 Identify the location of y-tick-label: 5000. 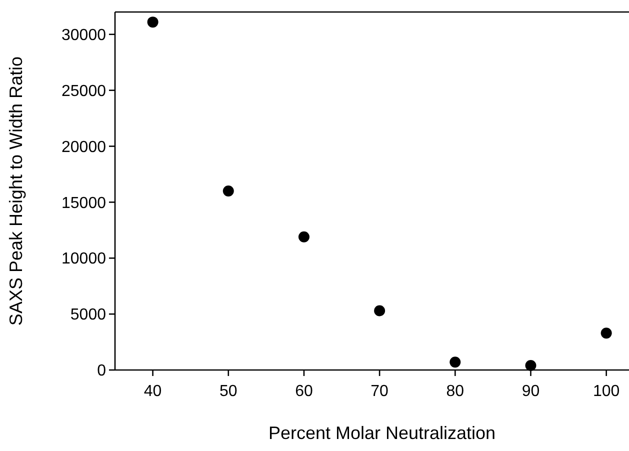
(88, 315).